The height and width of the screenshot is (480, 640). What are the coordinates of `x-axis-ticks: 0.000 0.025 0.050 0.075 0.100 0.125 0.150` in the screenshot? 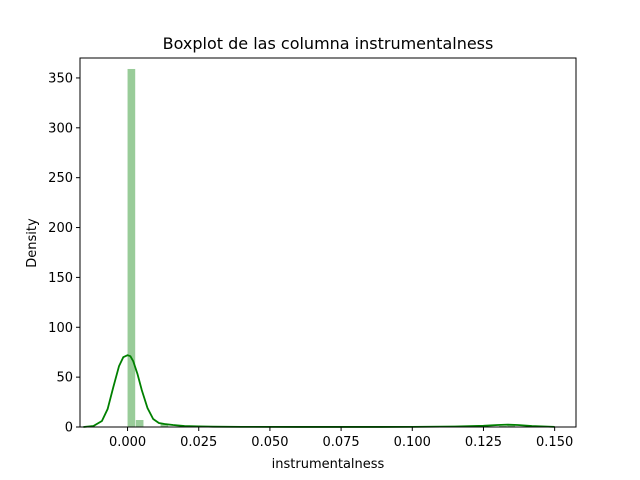 It's located at (341, 438).